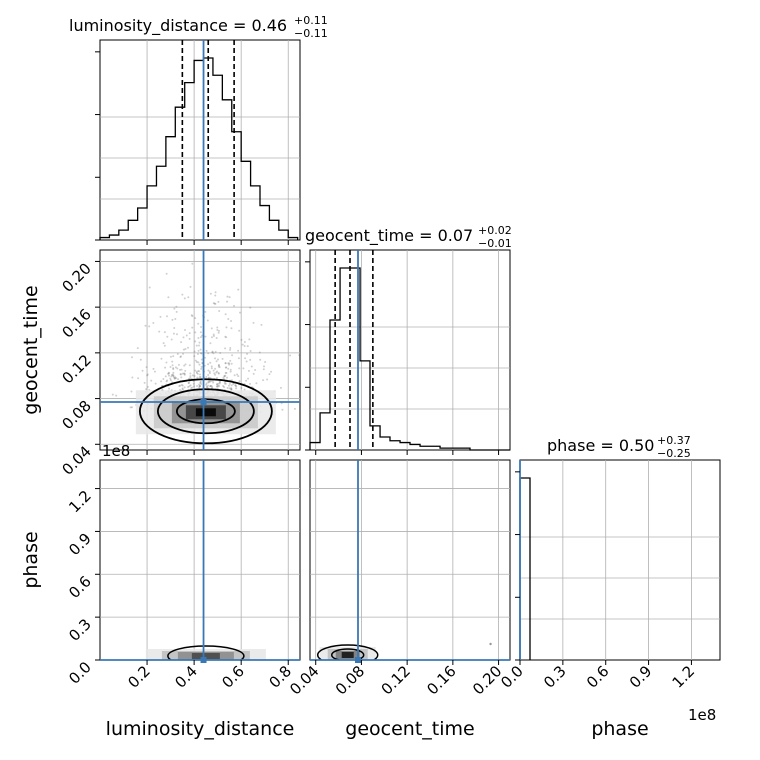 The image size is (760, 760). I want to click on y-tick-label-geocent_time: 0.12, so click(76, 369).